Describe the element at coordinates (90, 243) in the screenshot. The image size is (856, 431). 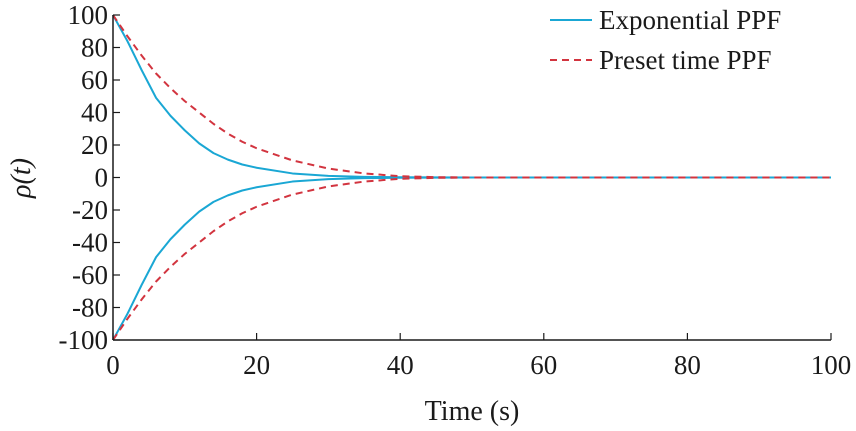
I see `y-tick-label: -40` at that location.